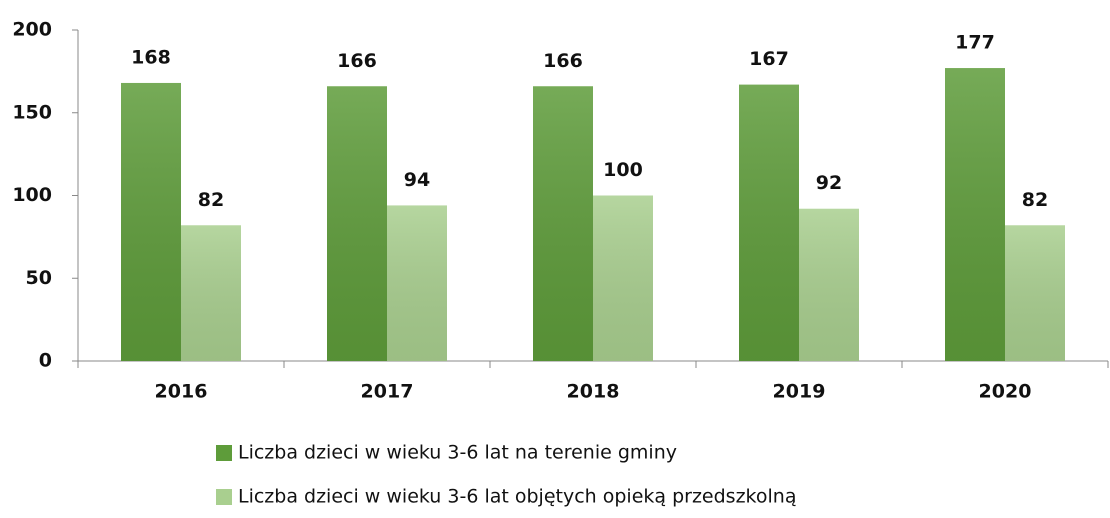 The height and width of the screenshot is (518, 1110). What do you see at coordinates (799, 392) in the screenshot?
I see `x-tick-label: 2019` at bounding box center [799, 392].